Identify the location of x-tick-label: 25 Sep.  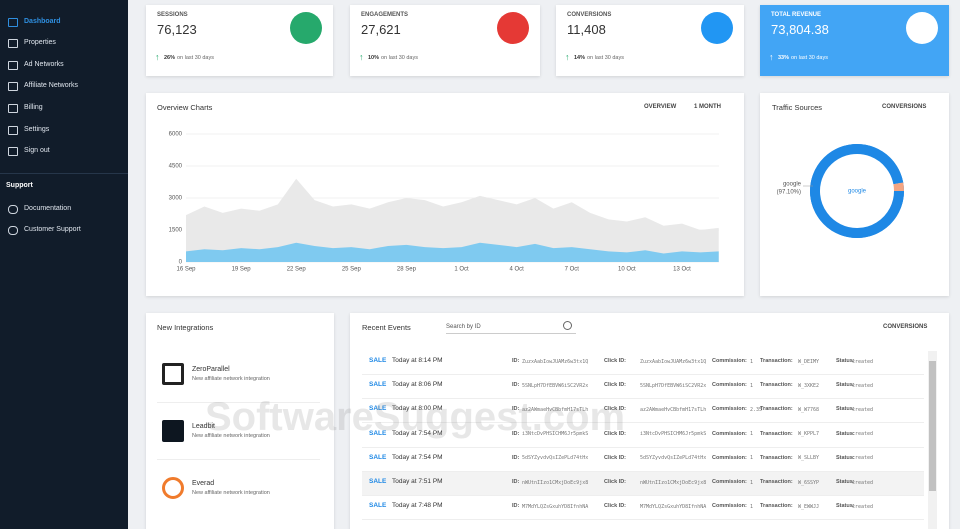
(352, 270).